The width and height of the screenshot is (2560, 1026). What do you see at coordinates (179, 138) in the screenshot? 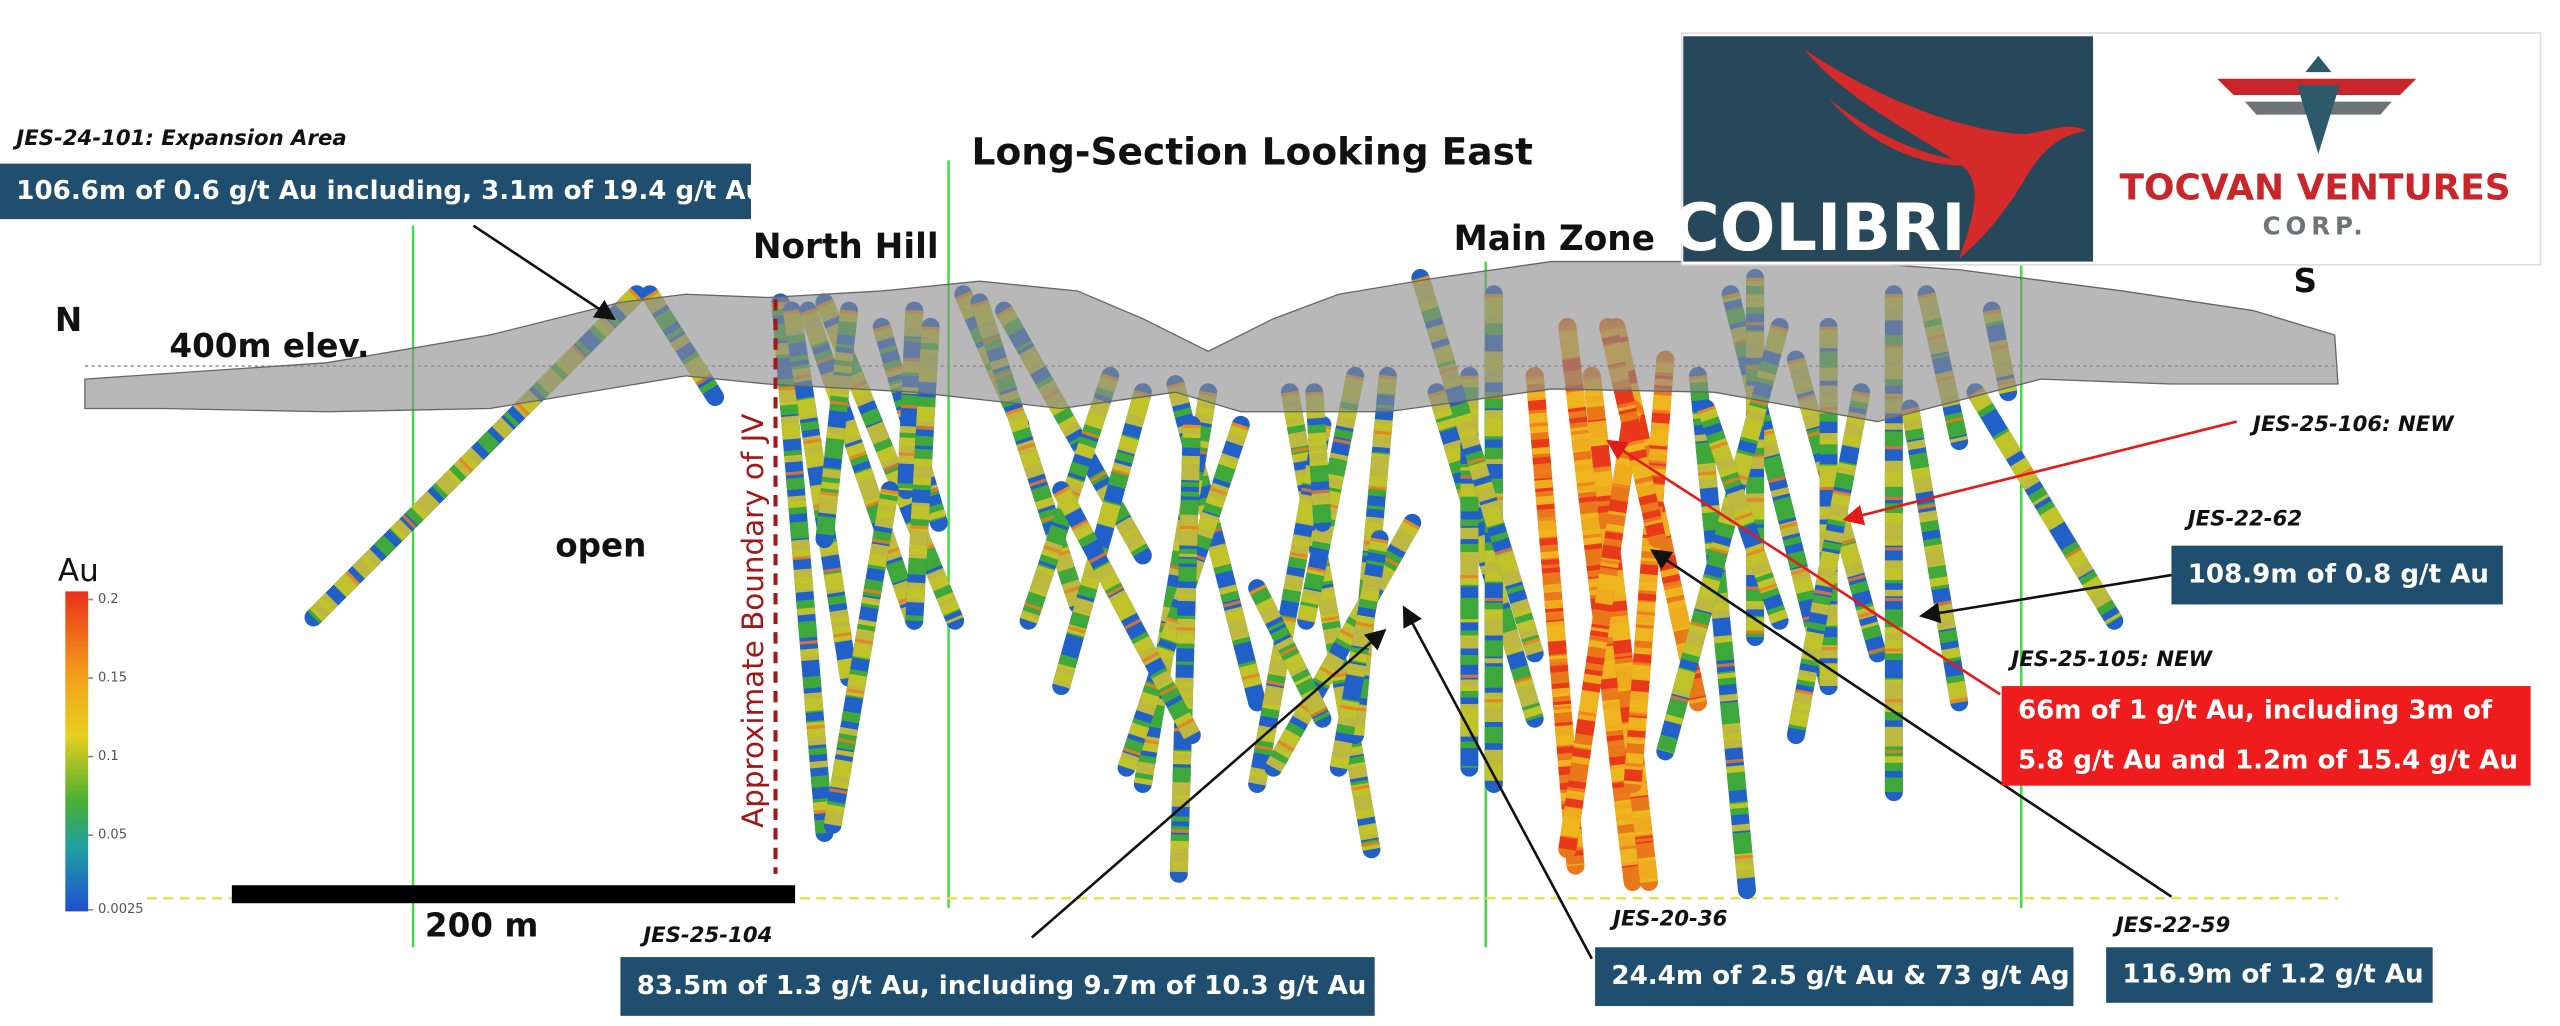
I see `hole-label: JES-24-101: Expansion Area` at bounding box center [179, 138].